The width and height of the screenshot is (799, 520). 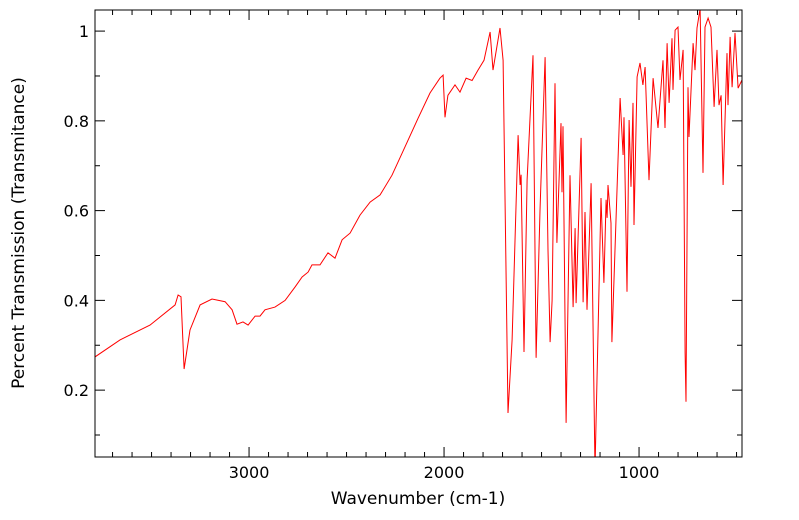 What do you see at coordinates (84, 31) in the screenshot?
I see `y-tick-label: 1` at bounding box center [84, 31].